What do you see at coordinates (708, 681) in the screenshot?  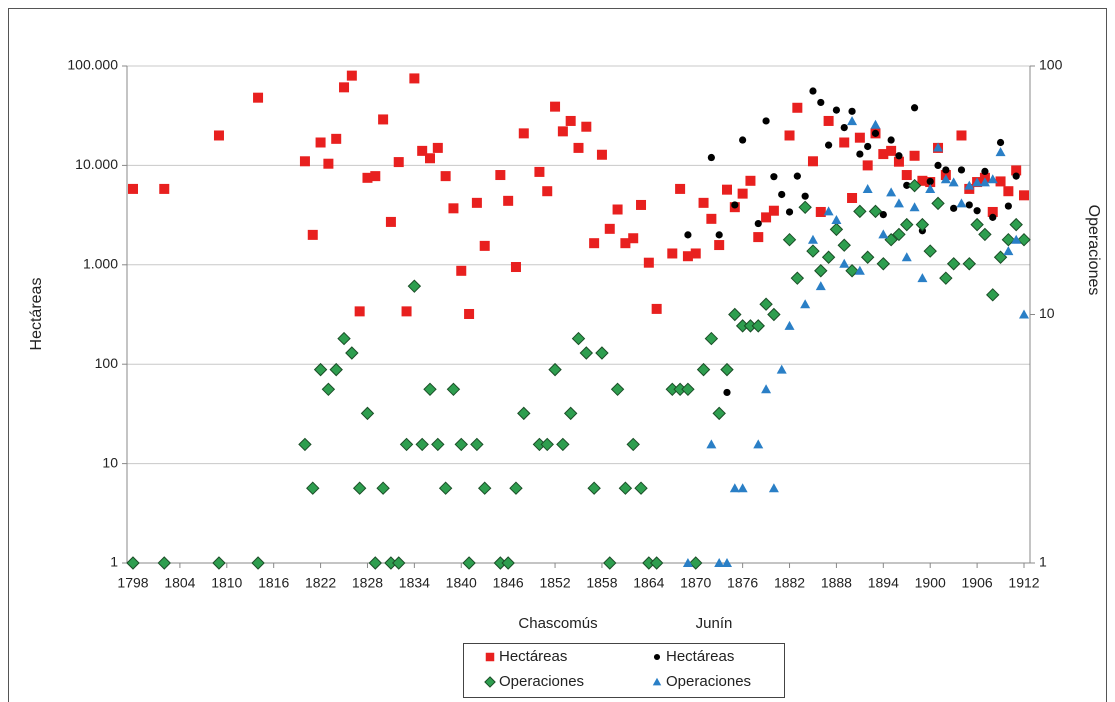 I see `legend-label: Operaciones` at bounding box center [708, 681].